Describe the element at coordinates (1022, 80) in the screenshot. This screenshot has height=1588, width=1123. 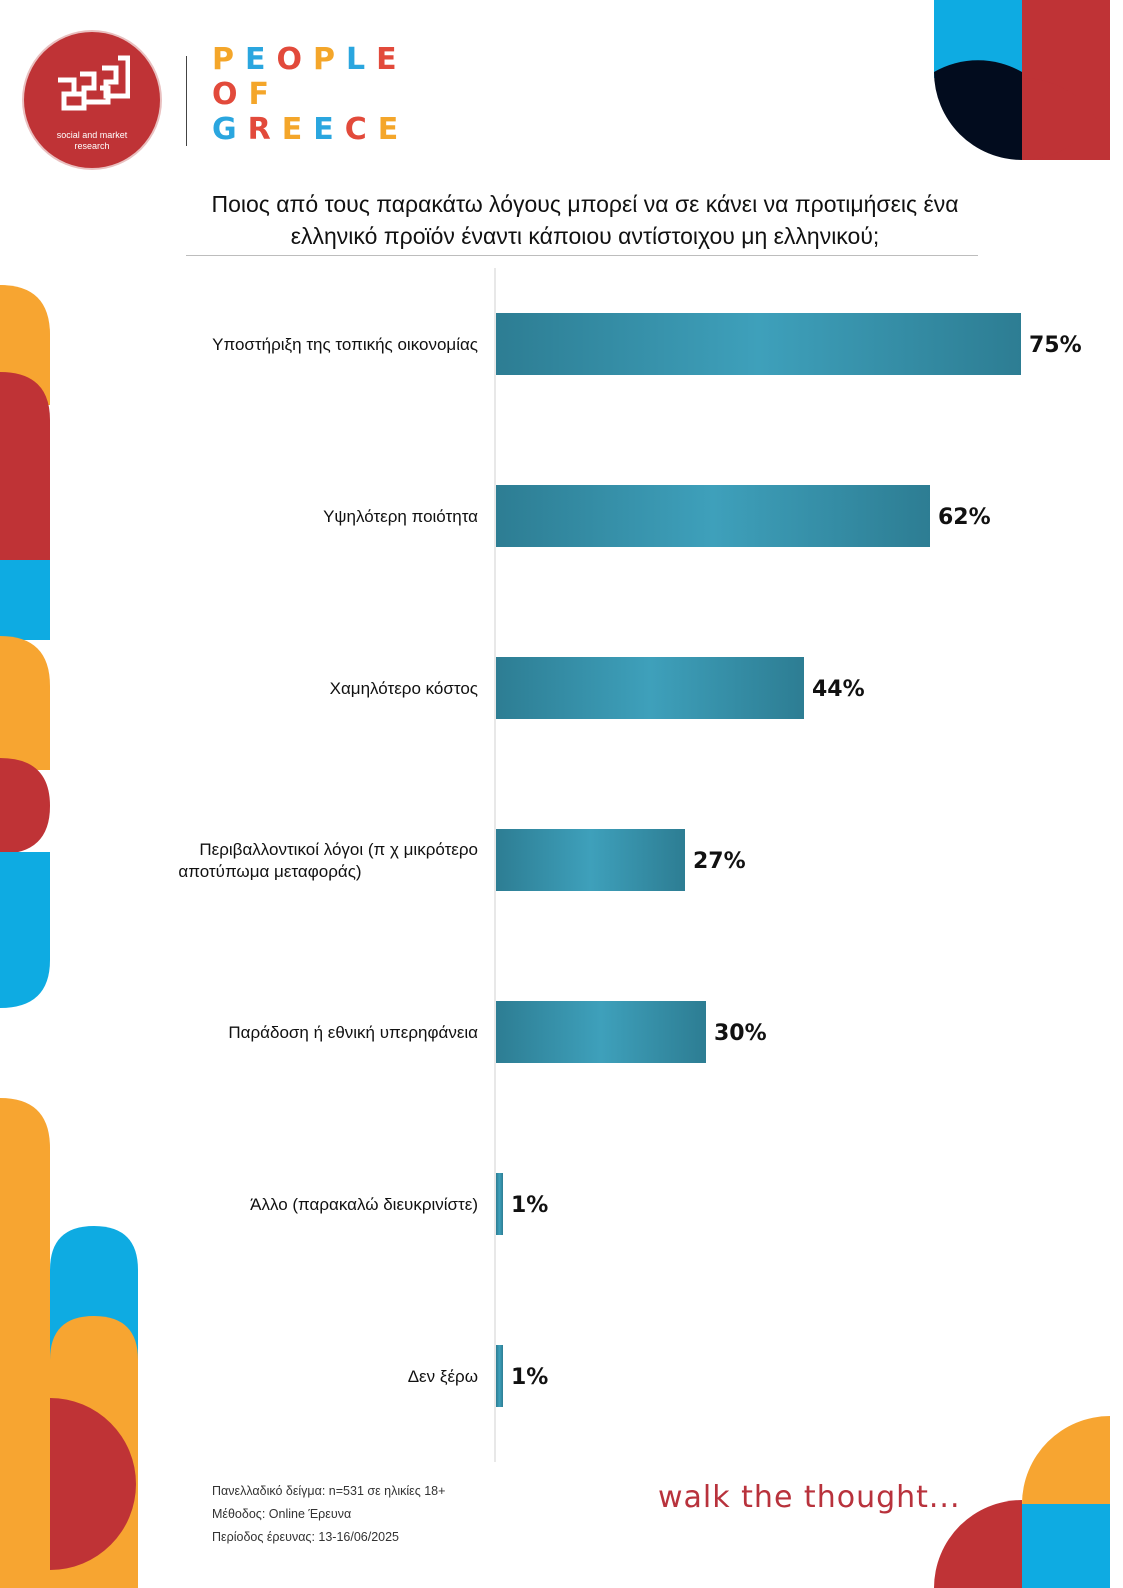
I see `top-right-emblem` at that location.